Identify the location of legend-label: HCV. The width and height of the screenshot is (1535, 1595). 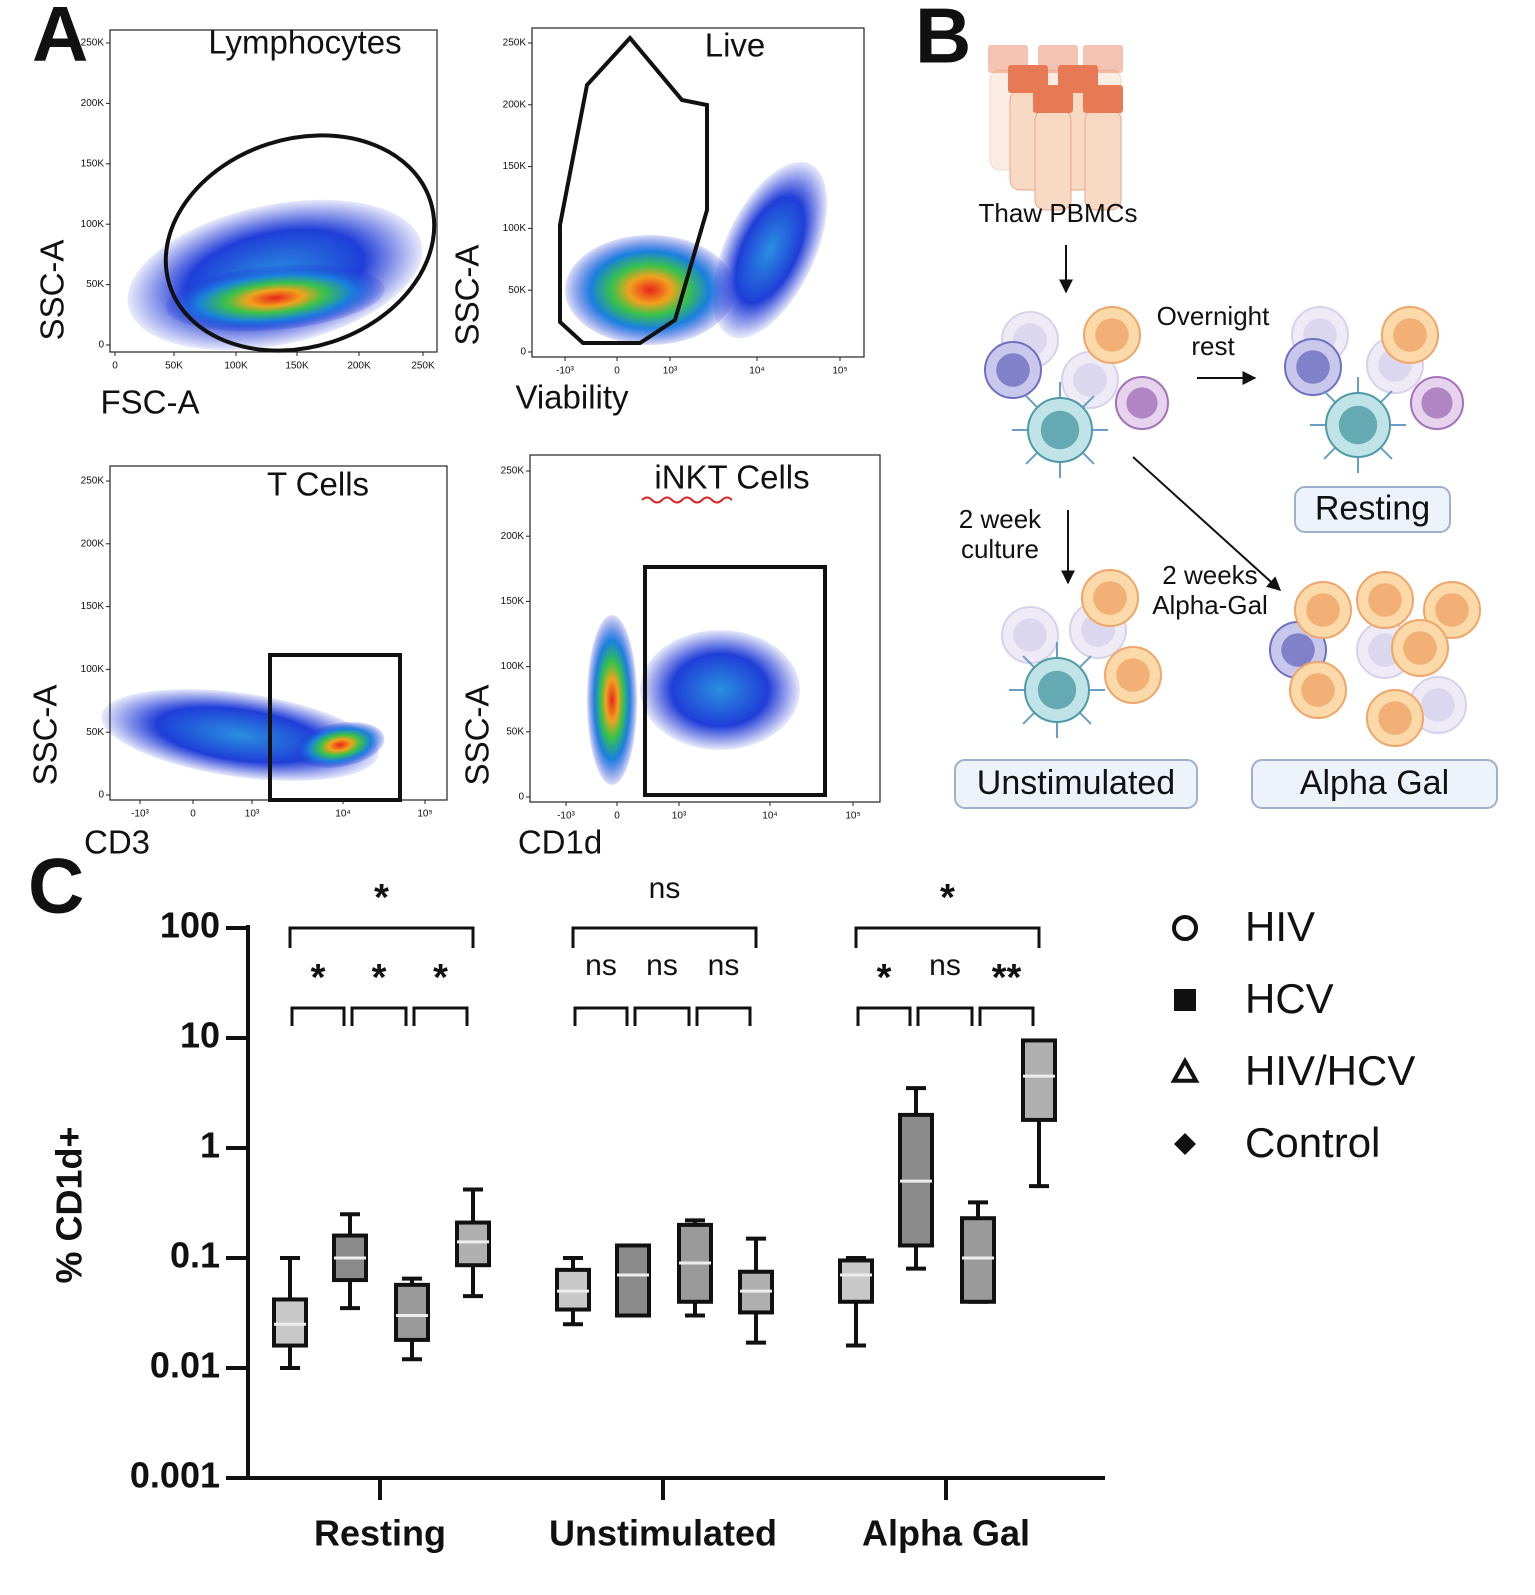
(1289, 998).